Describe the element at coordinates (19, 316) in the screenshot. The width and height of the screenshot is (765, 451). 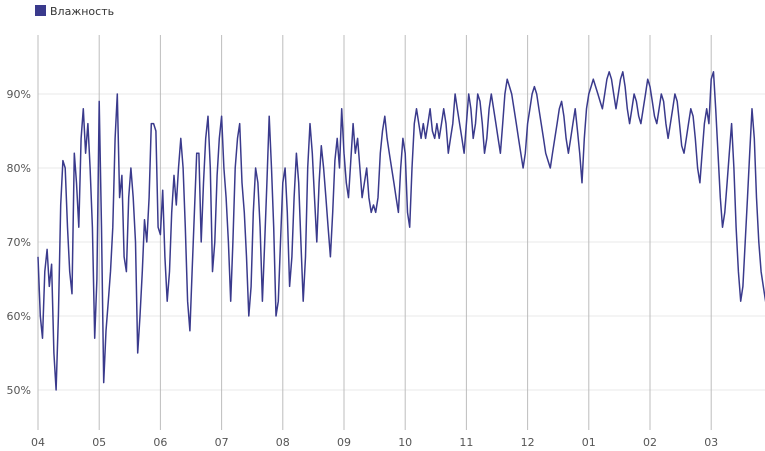
I see `y-tick-label: 60%` at that location.